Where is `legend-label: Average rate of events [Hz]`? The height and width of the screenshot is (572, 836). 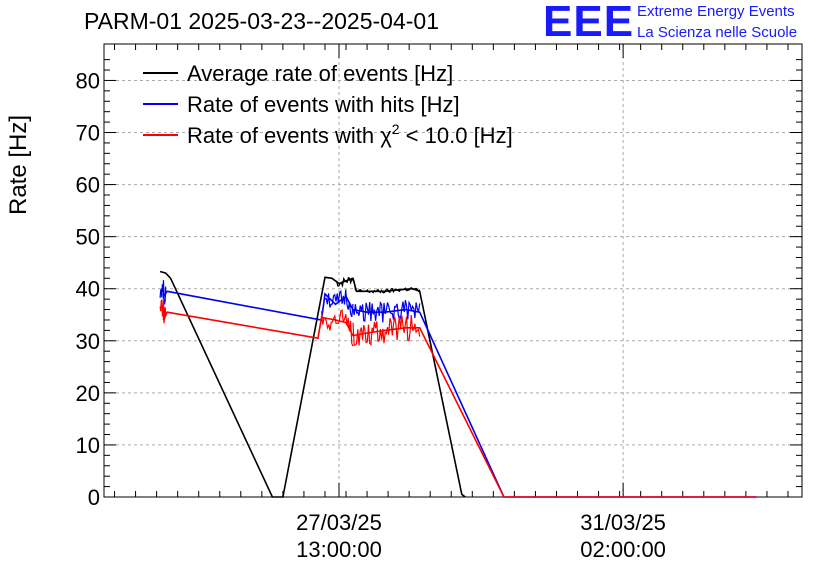 legend-label: Average rate of events [Hz] is located at coordinates (320, 73).